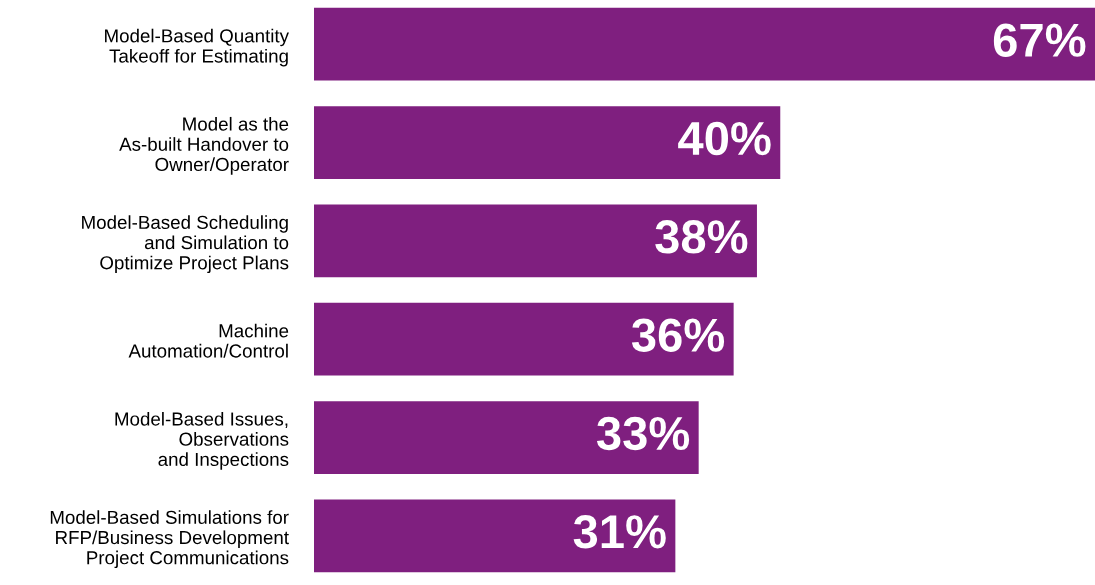 This screenshot has width=1095, height=585. Describe the element at coordinates (678, 335) in the screenshot. I see `data-label: 36%` at that location.